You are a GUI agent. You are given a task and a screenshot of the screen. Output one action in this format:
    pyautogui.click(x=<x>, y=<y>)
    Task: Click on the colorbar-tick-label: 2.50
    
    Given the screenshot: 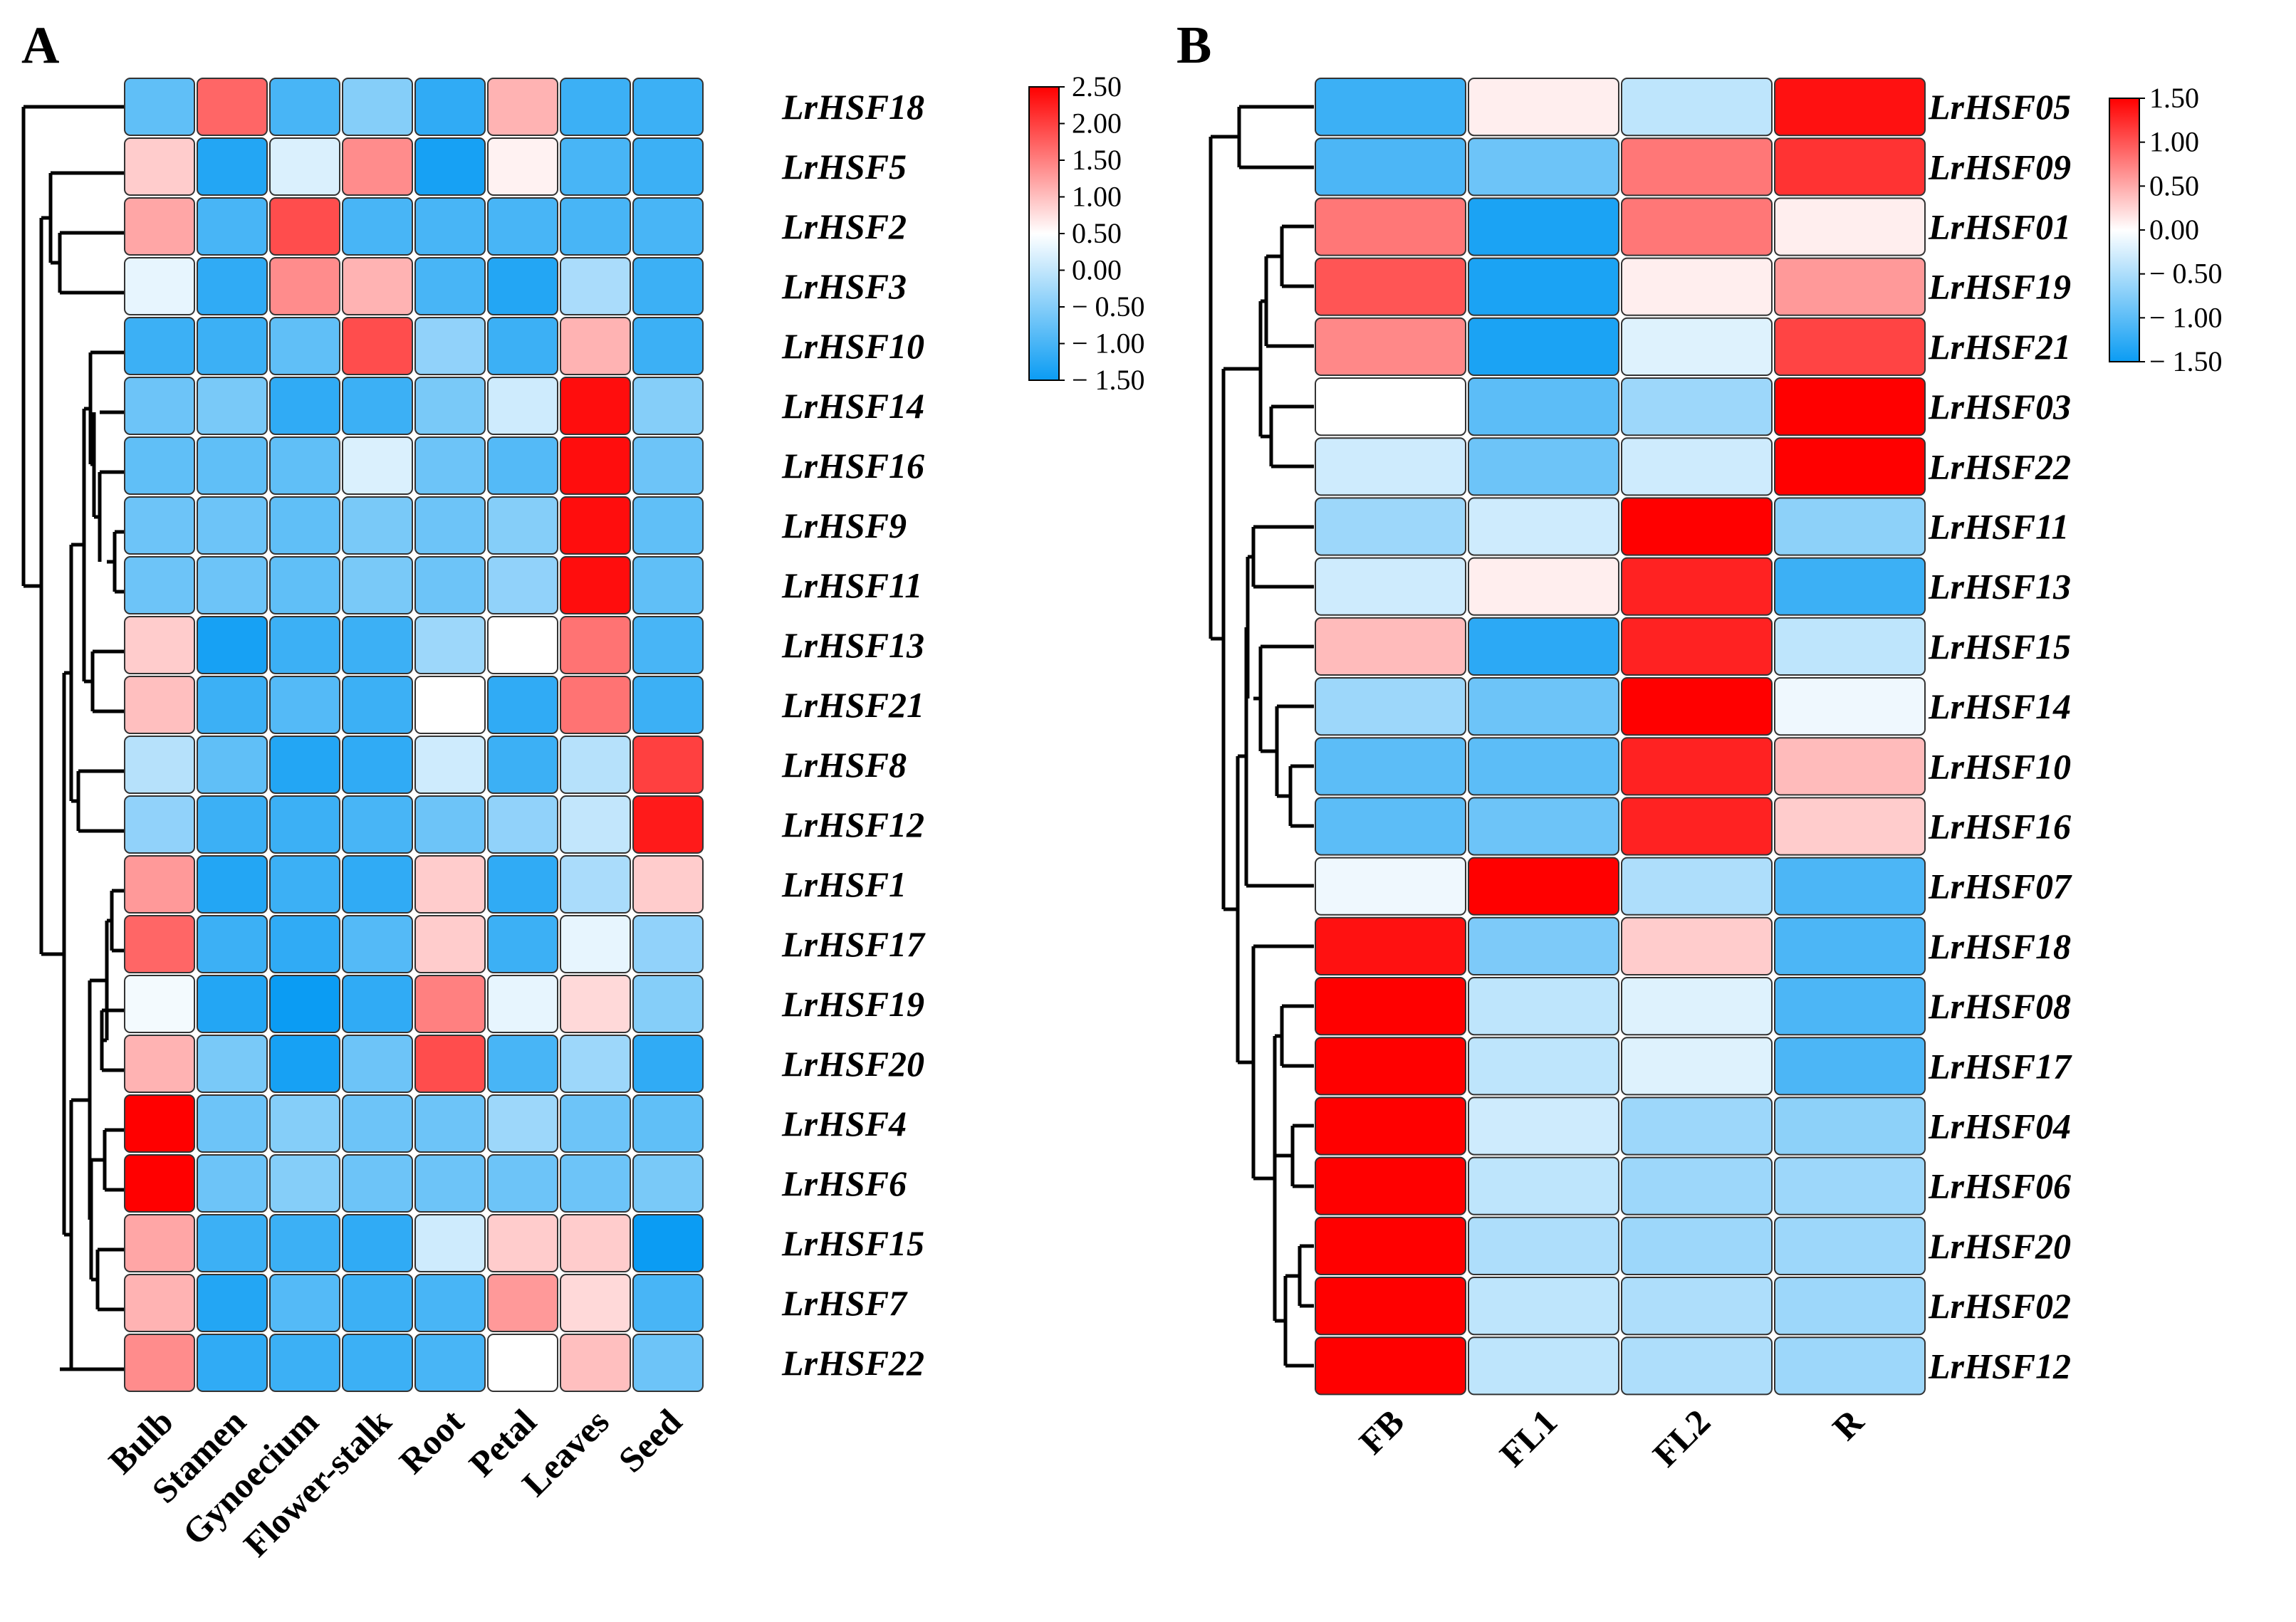 What is the action you would take?
    pyautogui.click(x=1097, y=87)
    